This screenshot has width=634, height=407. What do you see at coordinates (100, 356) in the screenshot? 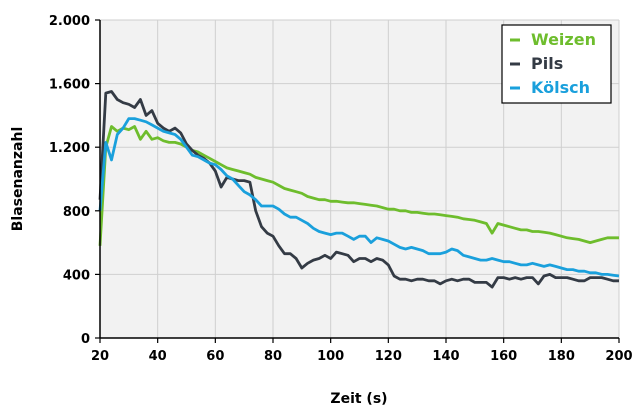
I see `x-tick-label: 20` at bounding box center [100, 356].